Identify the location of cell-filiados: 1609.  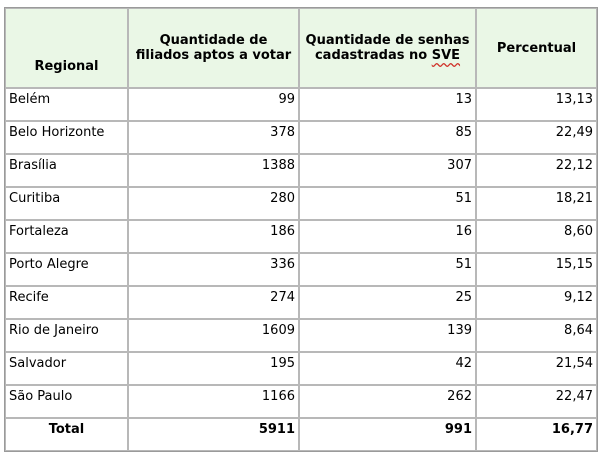
(213, 335).